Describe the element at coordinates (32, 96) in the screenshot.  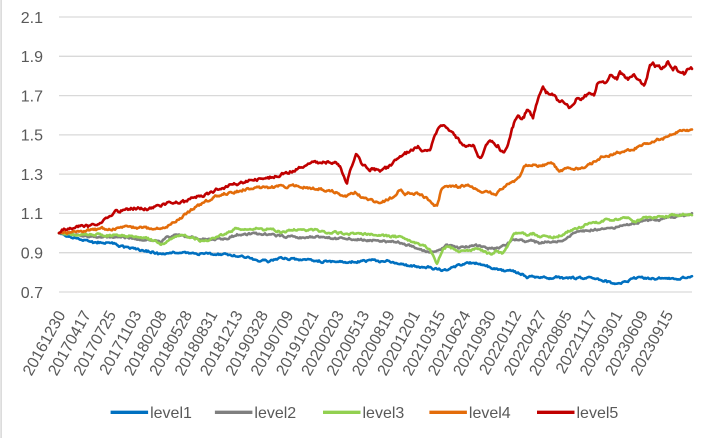
I see `svg-text: 1.7` at that location.